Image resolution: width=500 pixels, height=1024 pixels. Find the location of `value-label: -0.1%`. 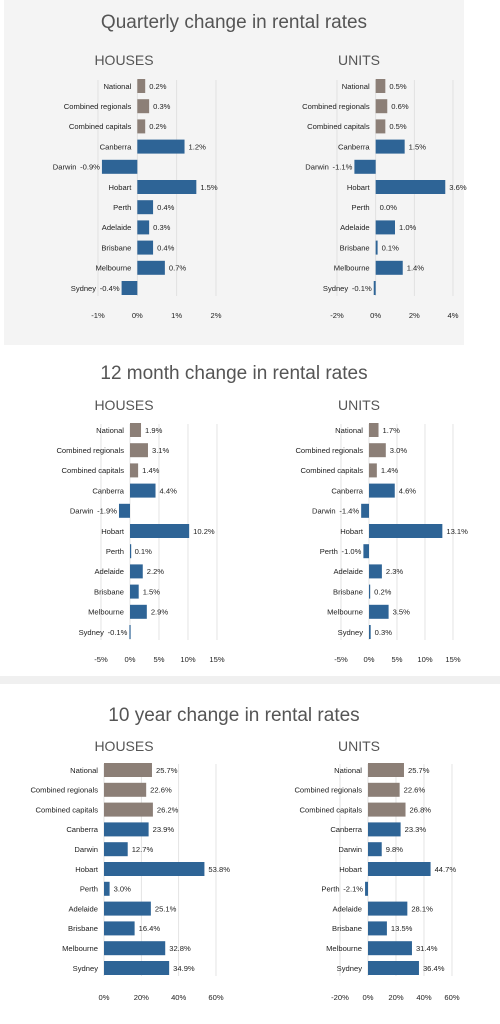

value-label: -0.1% is located at coordinates (118, 632).